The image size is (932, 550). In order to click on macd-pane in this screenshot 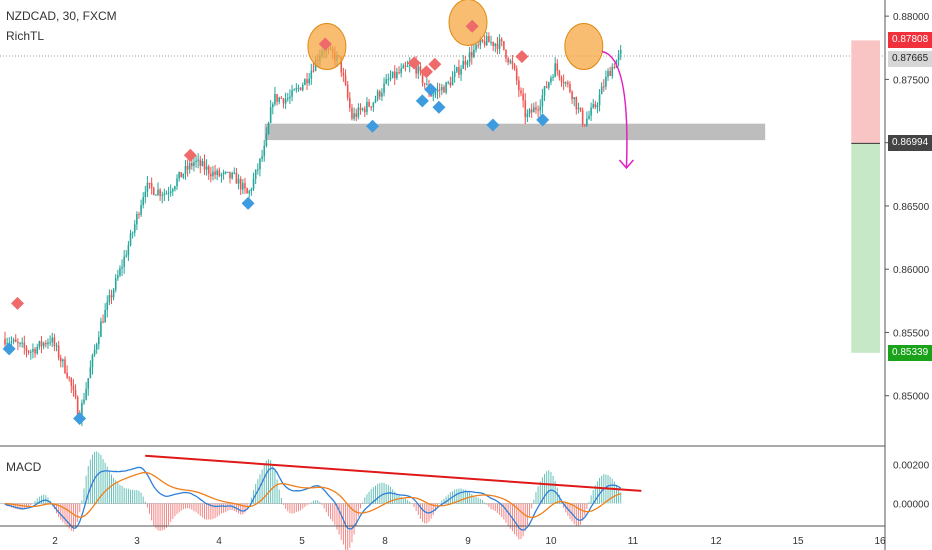, I will do `click(321, 500)`.